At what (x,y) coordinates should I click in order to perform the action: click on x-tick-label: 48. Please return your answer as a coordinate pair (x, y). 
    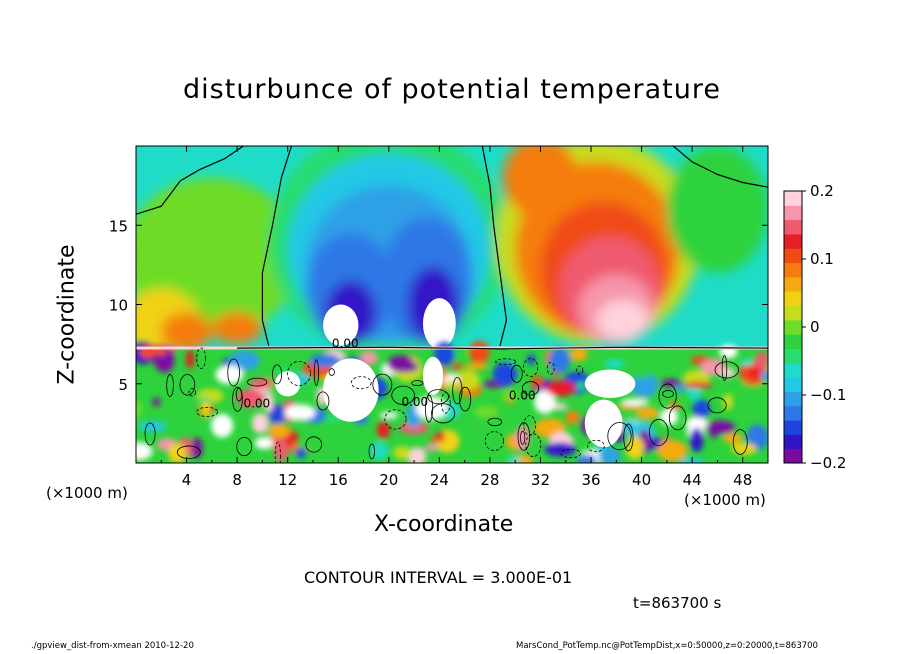
    Looking at the image, I should click on (742, 480).